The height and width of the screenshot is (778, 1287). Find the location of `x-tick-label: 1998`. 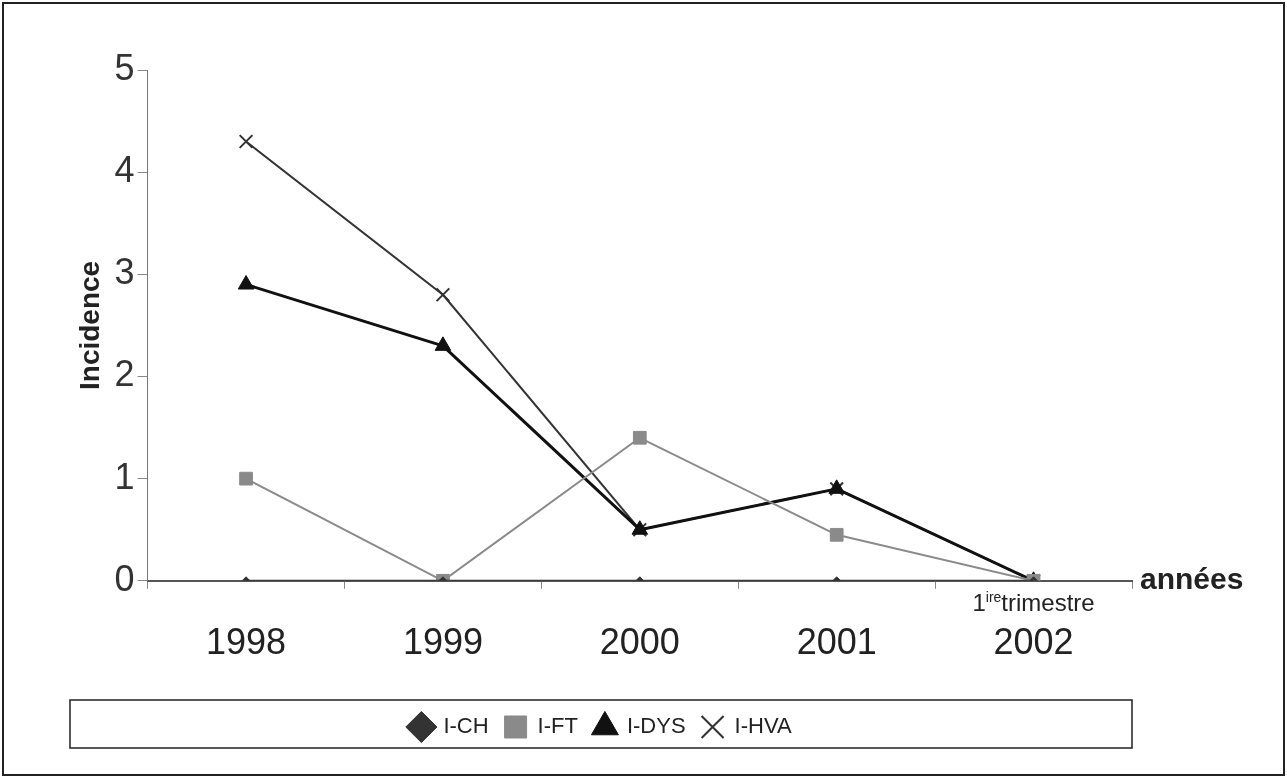

x-tick-label: 1998 is located at coordinates (246, 642).